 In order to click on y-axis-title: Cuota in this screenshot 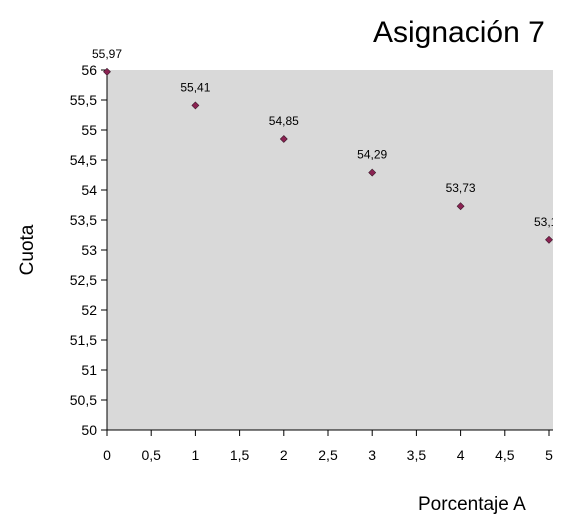, I will do `click(27, 249)`.